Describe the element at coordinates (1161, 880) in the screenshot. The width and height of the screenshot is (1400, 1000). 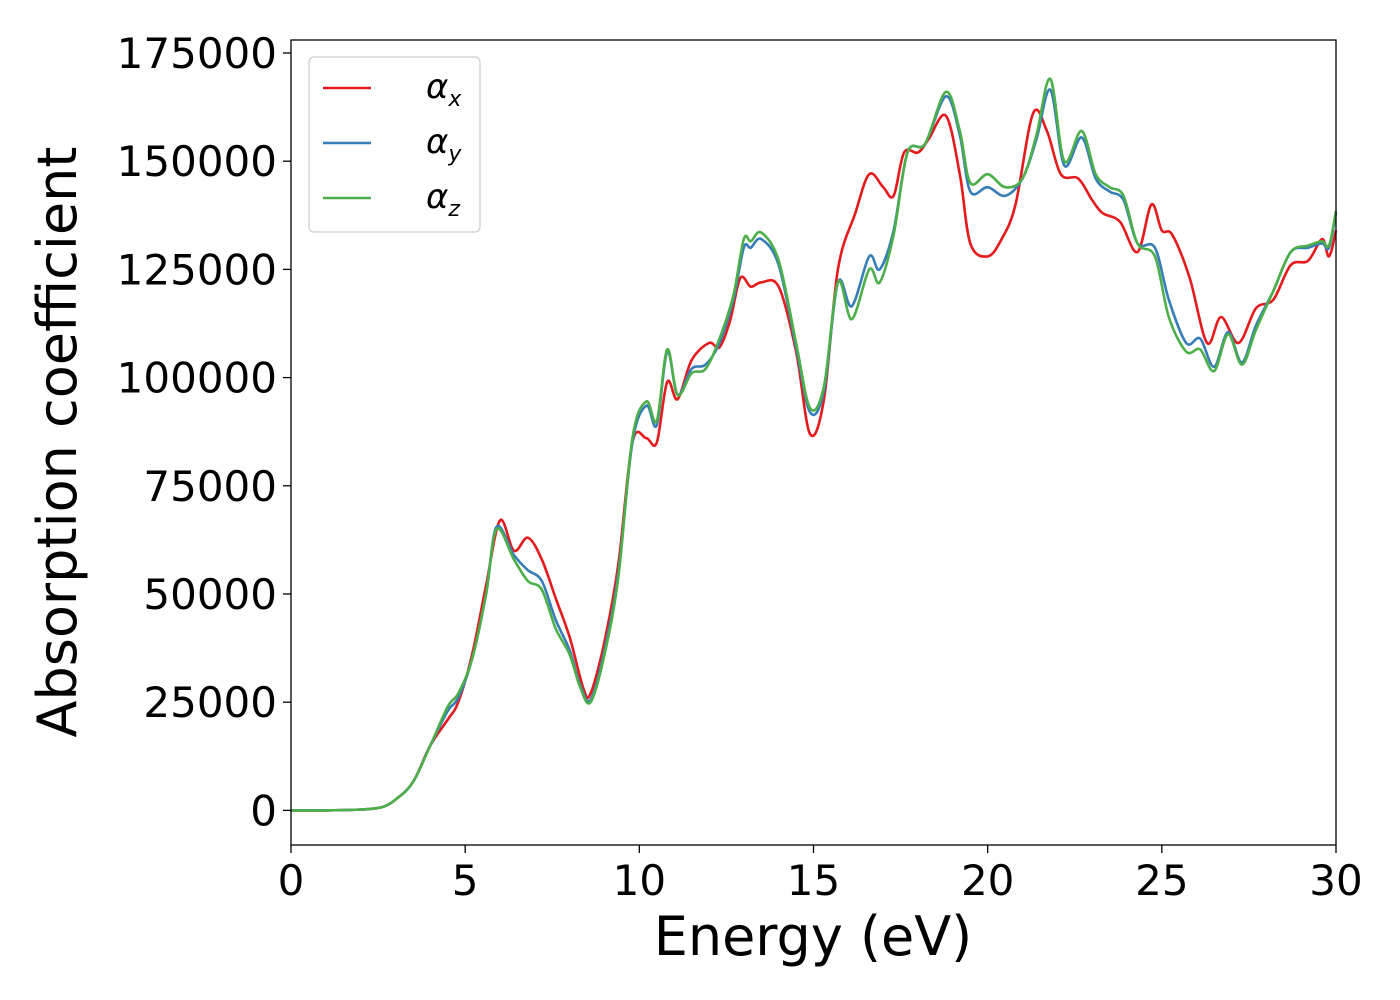
I see `x-tick-label: 25` at that location.